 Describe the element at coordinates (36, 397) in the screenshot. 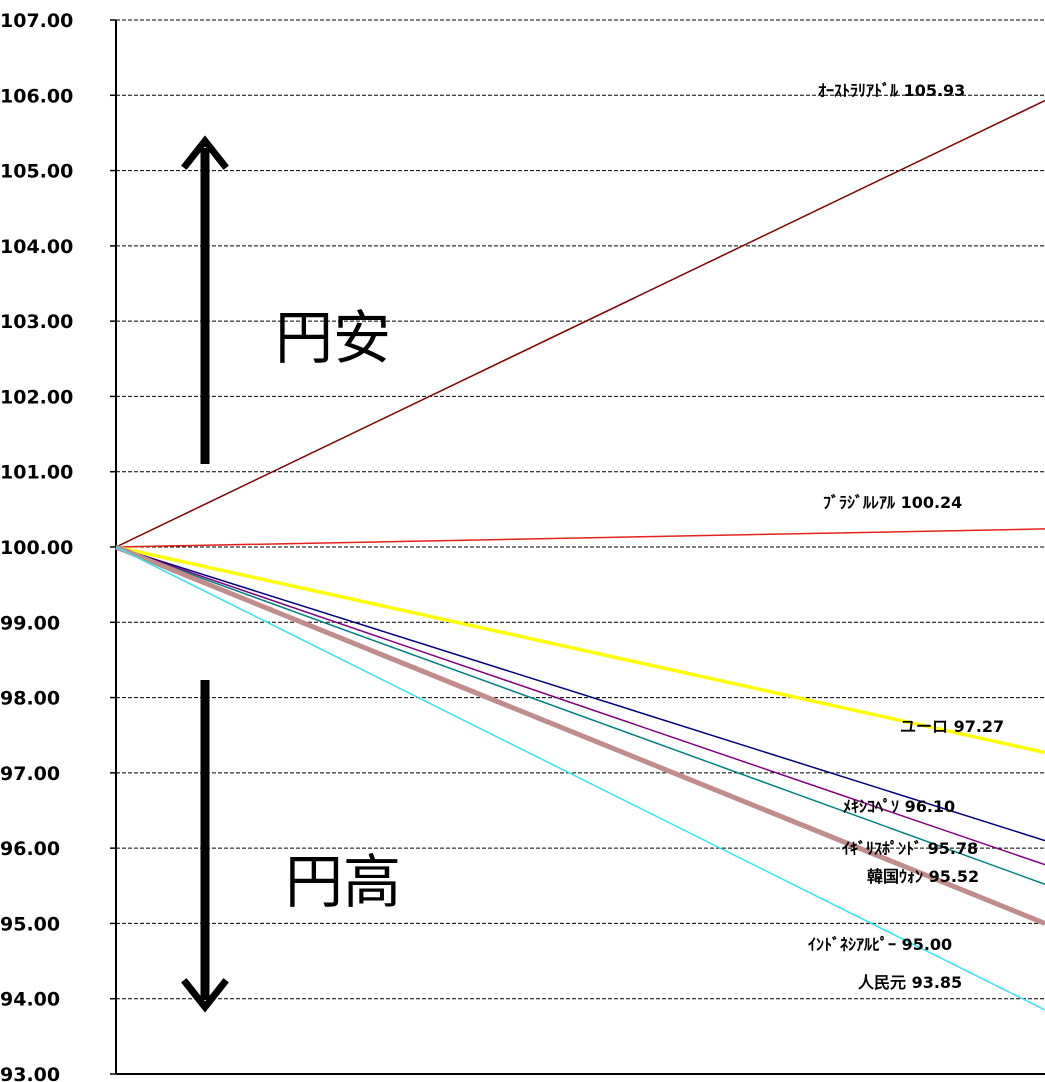

I see `y-tick-label: 102.00` at that location.